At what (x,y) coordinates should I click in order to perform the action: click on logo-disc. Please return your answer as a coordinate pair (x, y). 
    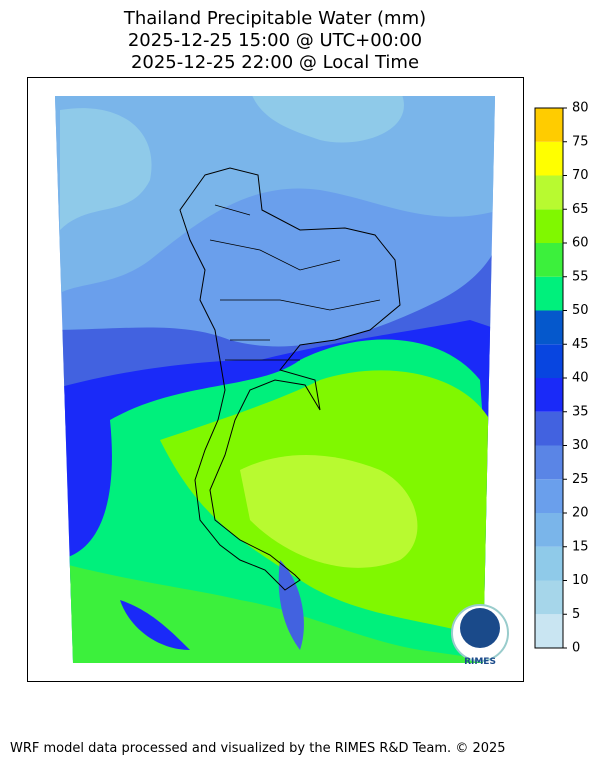
    Looking at the image, I should click on (480, 628).